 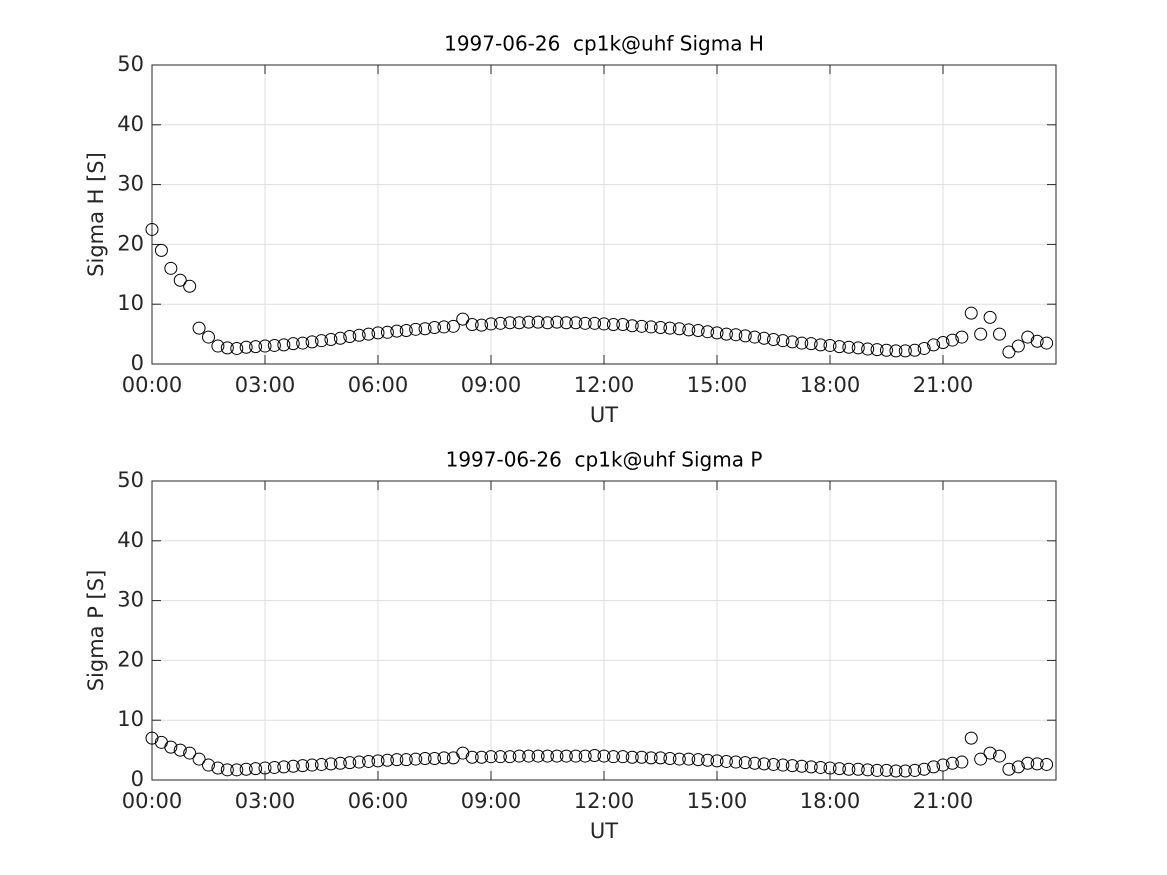 I want to click on chart-title: 1997-06-26 cp1k@uhf Sigma P, so click(x=604, y=460).